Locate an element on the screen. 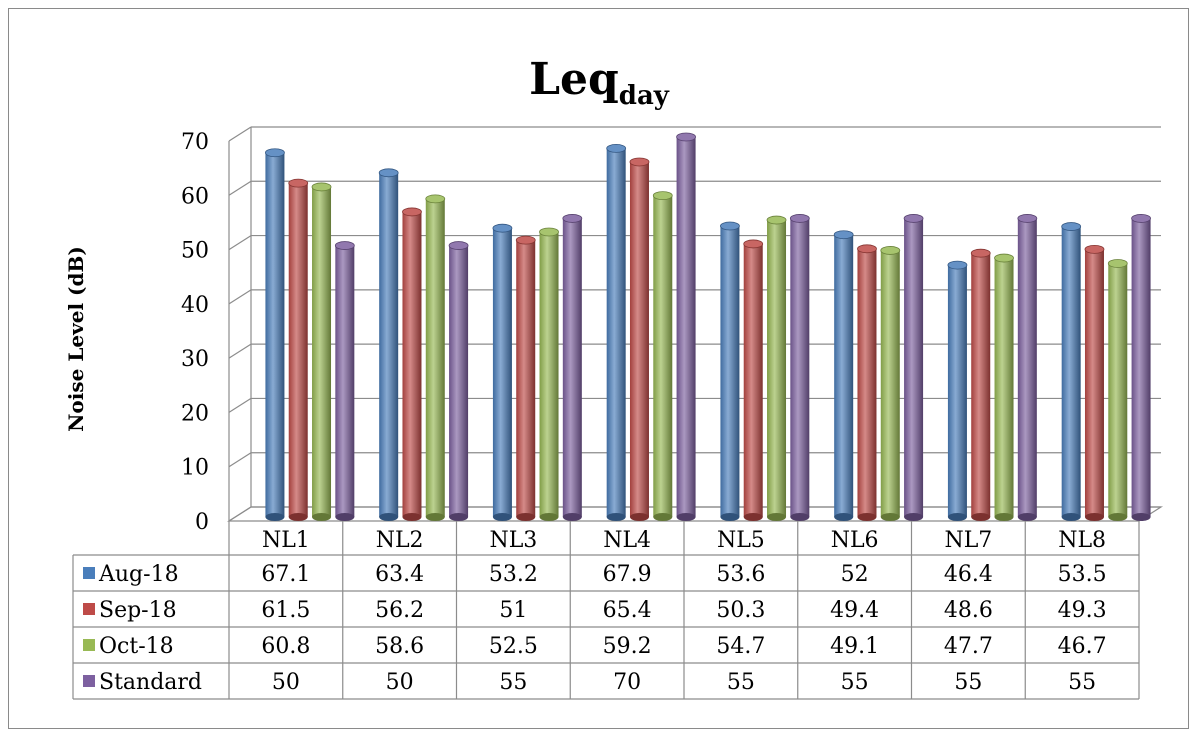 The image size is (1199, 737). data-cell: 50.3 is located at coordinates (740, 610).